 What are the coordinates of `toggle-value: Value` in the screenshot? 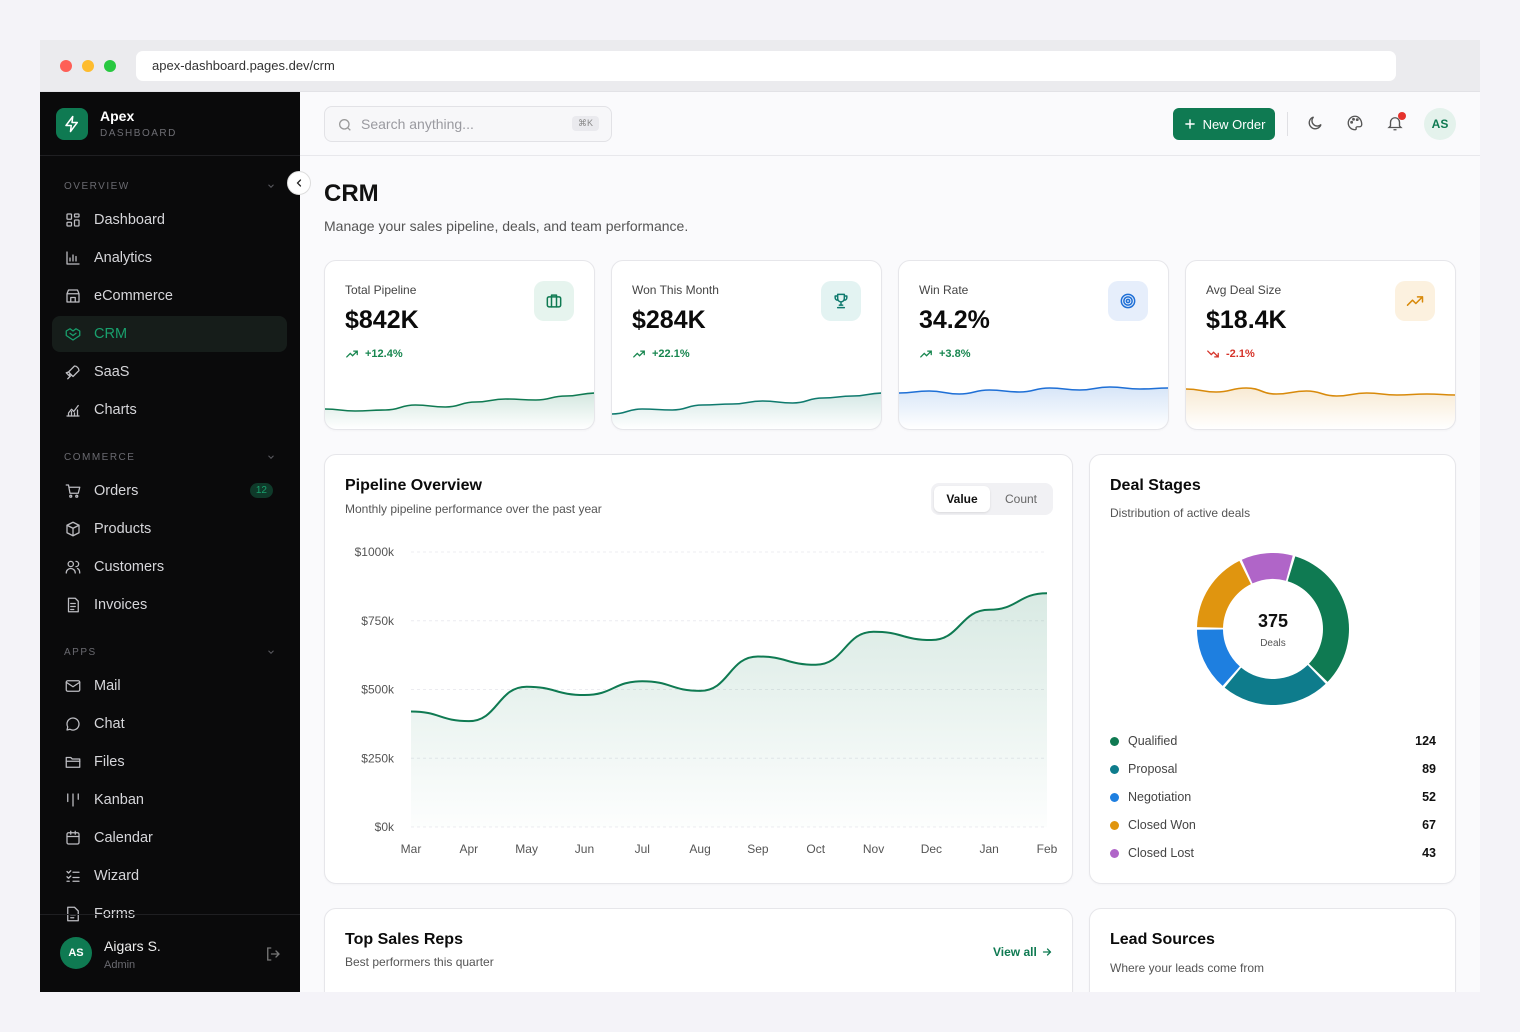 It's located at (962, 499).